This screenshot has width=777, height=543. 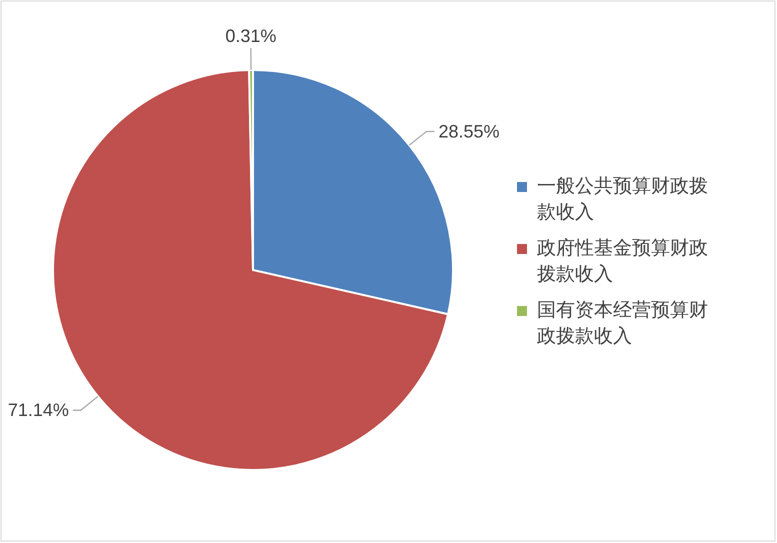 What do you see at coordinates (250, 36) in the screenshot?
I see `data-label: 0.31%` at bounding box center [250, 36].